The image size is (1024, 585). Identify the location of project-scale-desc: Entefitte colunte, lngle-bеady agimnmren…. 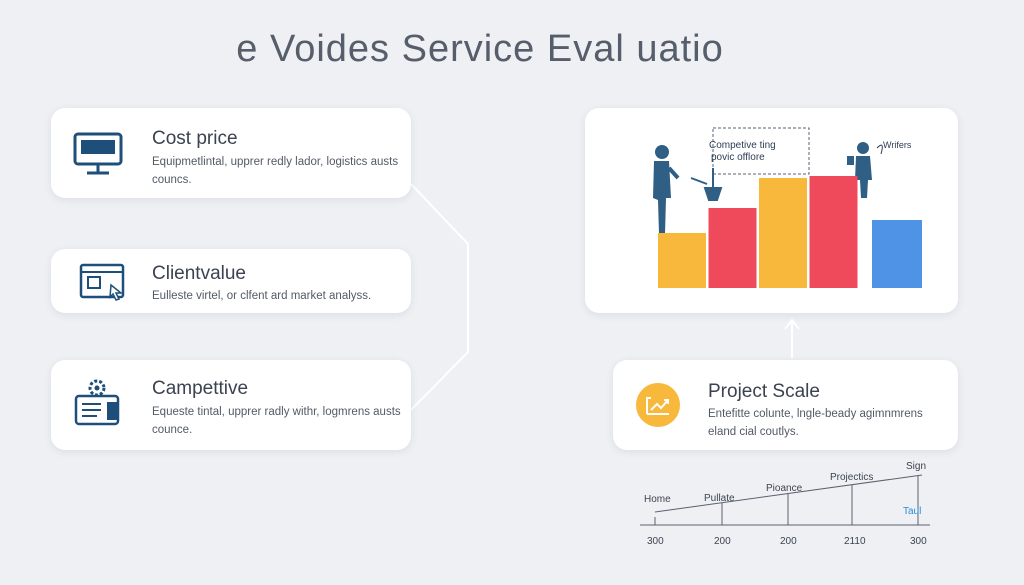
(815, 423).